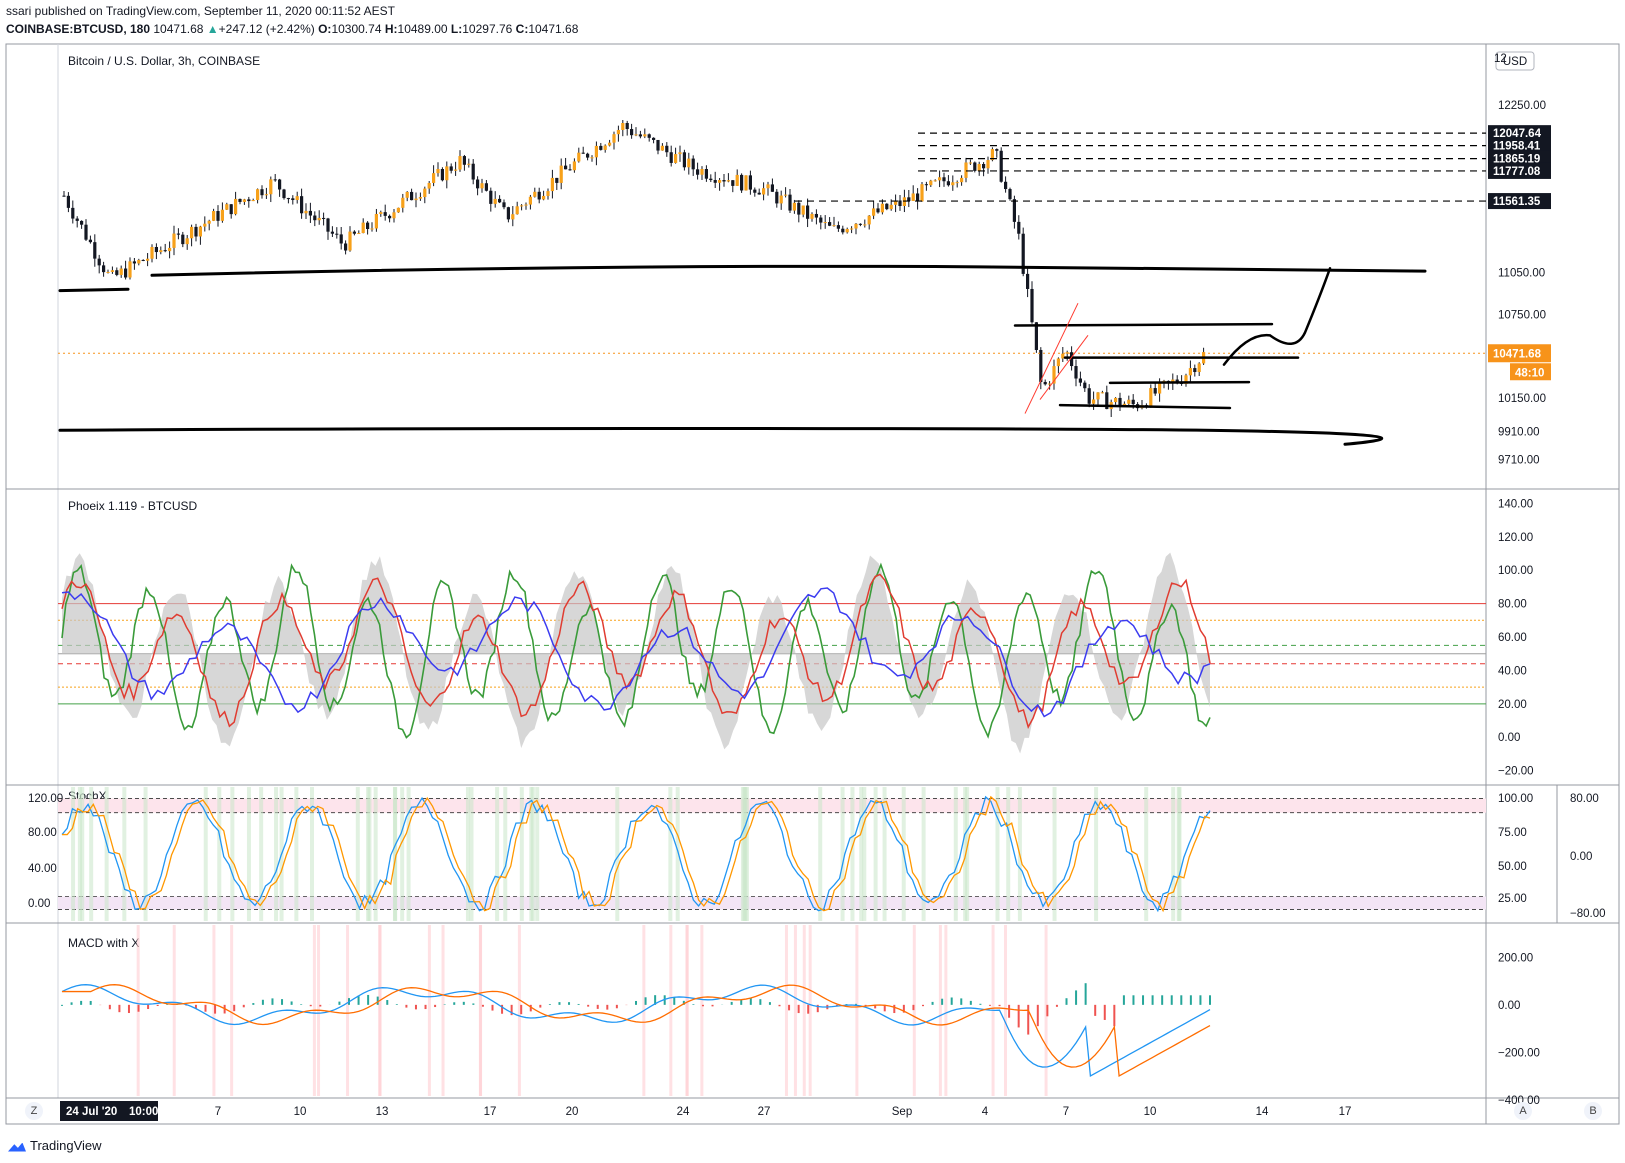 The image size is (1625, 1163). What do you see at coordinates (1517, 202) in the screenshot?
I see `level-label: 11561.35` at bounding box center [1517, 202].